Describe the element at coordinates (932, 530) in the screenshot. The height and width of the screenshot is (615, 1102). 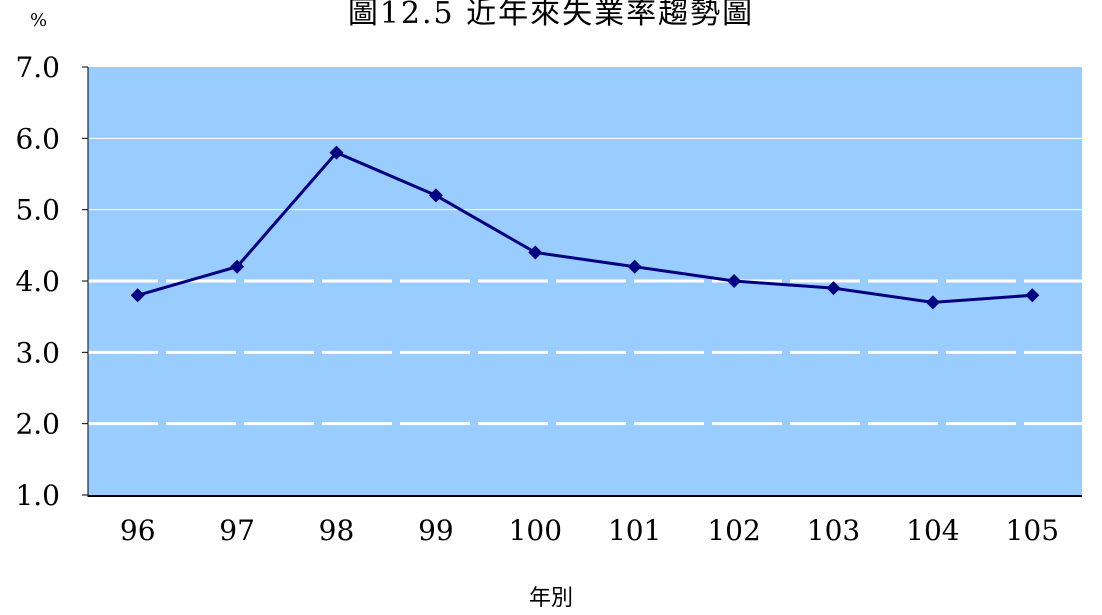
I see `x-tick-label: 104` at that location.